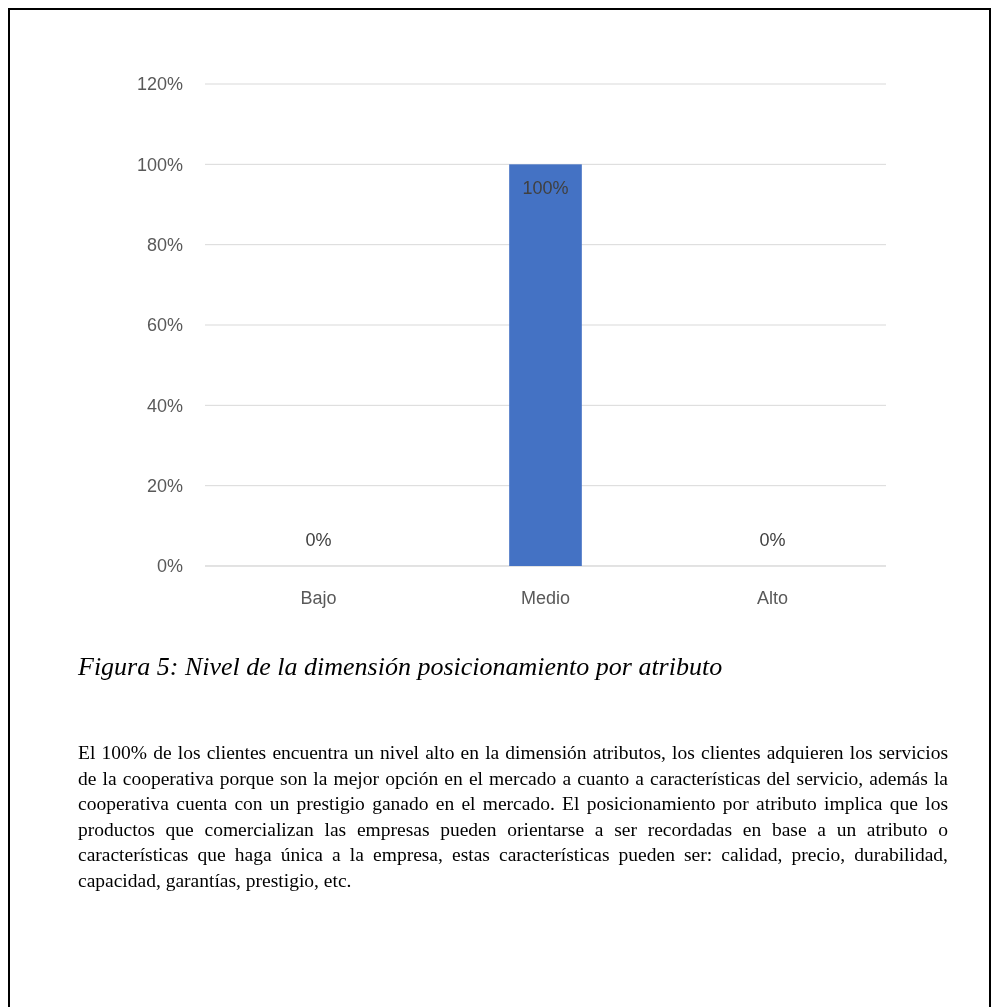 The image size is (1000, 1007). What do you see at coordinates (318, 598) in the screenshot?
I see `x-tick-label: Bajo` at bounding box center [318, 598].